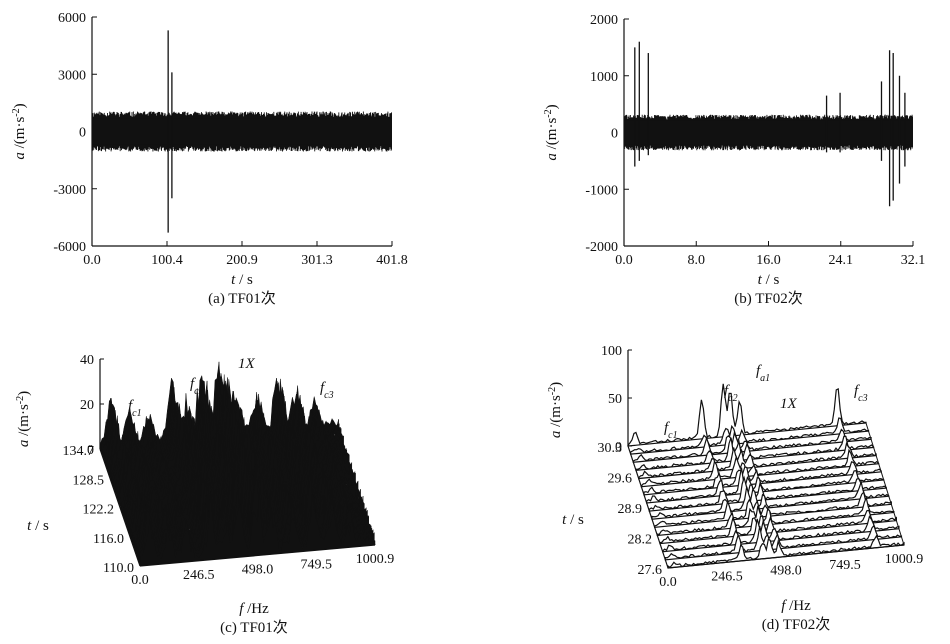 This screenshot has height=644, width=950. Describe the element at coordinates (604, 20) in the screenshot. I see `y-tick-label: 2000` at that location.